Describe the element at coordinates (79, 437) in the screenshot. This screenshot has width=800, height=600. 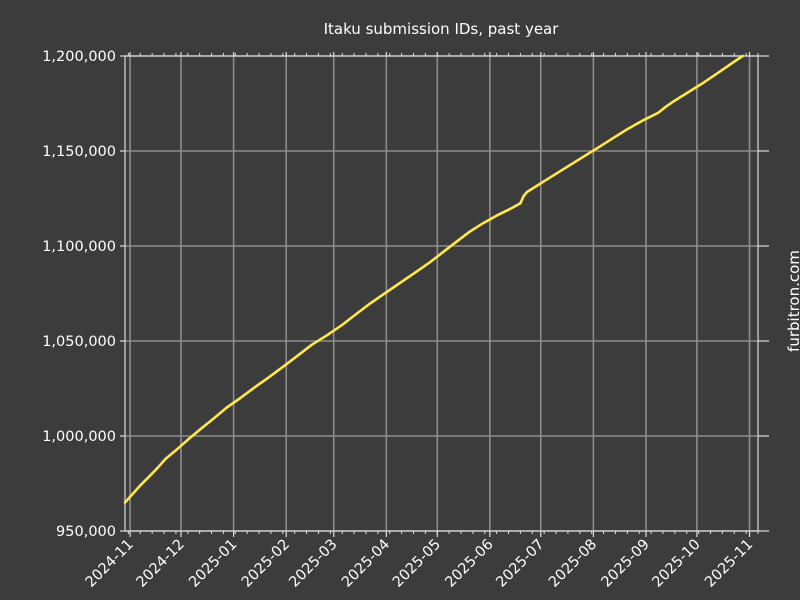
I see `y-tick-label: 1,000,000` at that location.